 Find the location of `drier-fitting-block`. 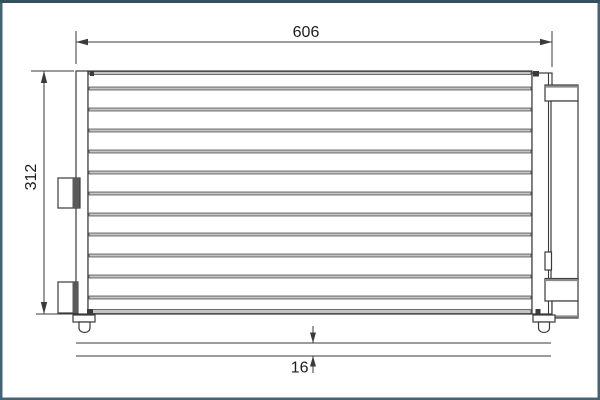

drier-fitting-block is located at coordinates (561, 289).